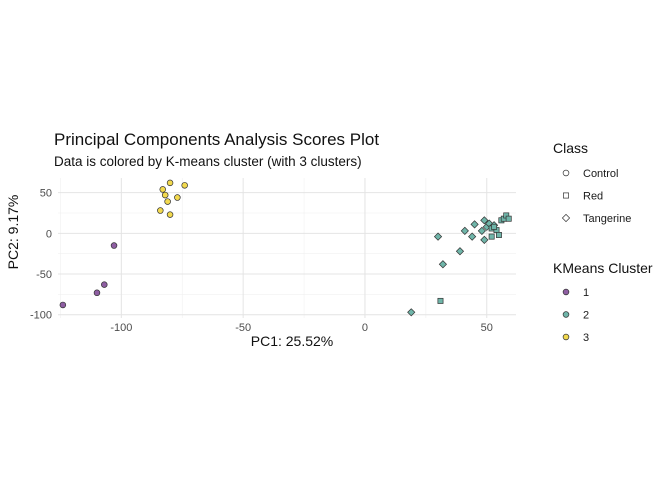  Describe the element at coordinates (603, 268) in the screenshot. I see `color-legend-title: KMeans Cluster` at that location.